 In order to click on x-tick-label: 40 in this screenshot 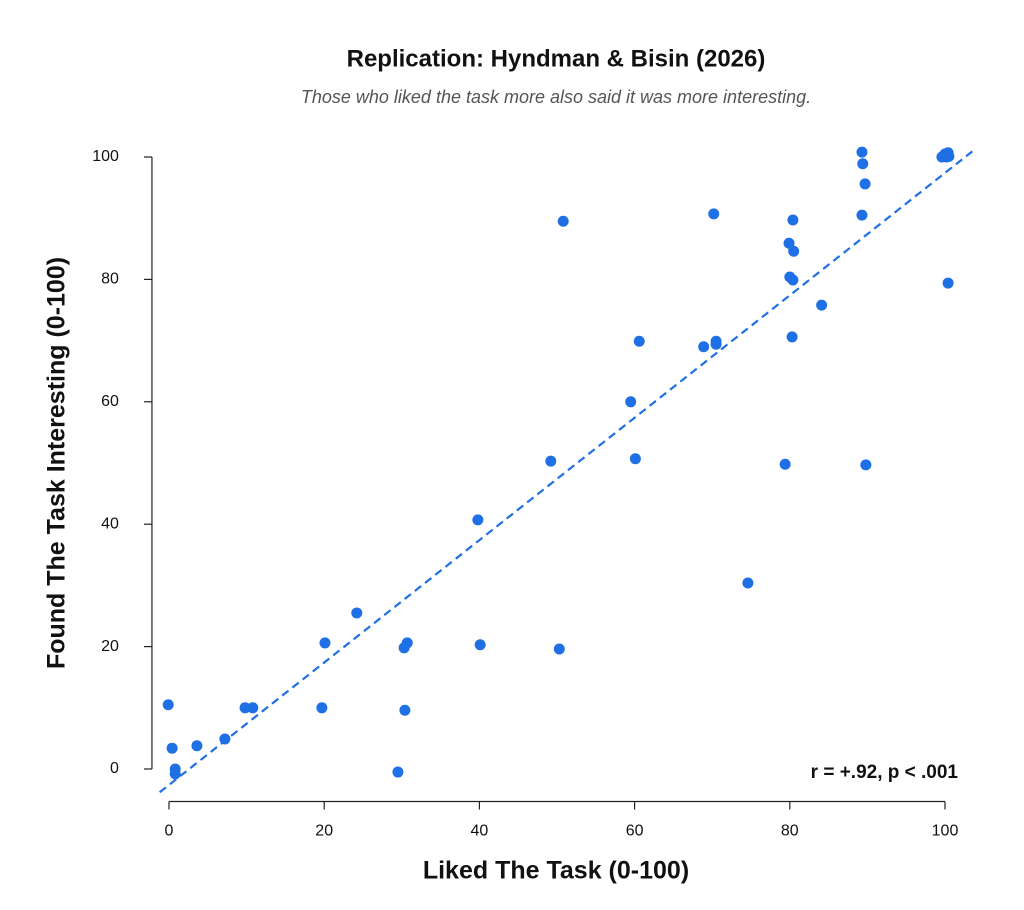, I will do `click(480, 831)`.